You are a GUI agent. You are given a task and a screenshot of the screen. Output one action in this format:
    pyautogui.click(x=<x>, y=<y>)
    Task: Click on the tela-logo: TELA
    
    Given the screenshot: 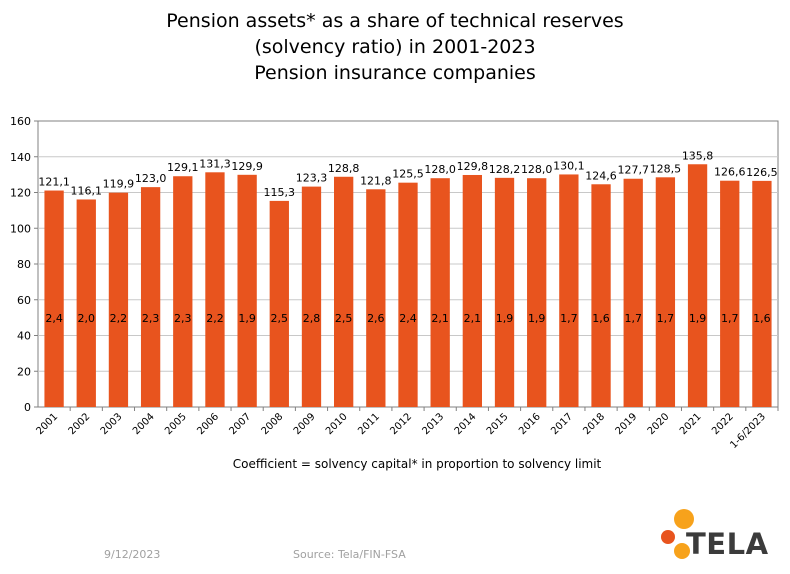 What is the action you would take?
    pyautogui.click(x=712, y=537)
    